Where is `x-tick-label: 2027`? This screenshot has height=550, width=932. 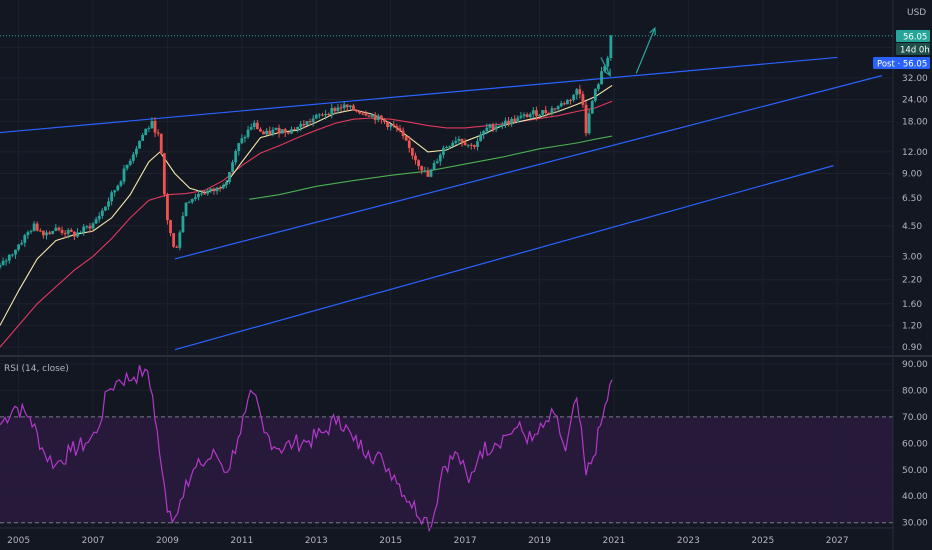 x-tick-label: 2027 is located at coordinates (837, 541).